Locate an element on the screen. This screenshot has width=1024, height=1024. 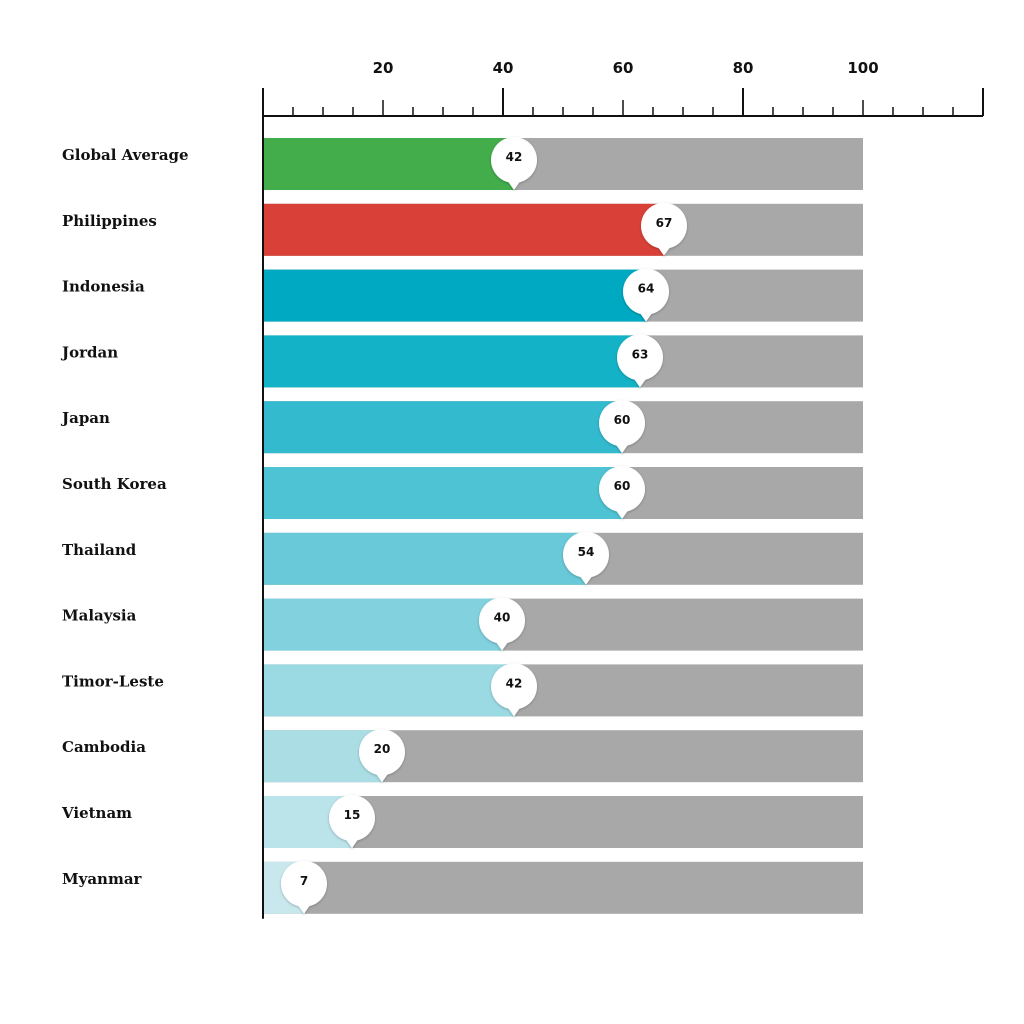
x-tick-label: 60 is located at coordinates (623, 68).